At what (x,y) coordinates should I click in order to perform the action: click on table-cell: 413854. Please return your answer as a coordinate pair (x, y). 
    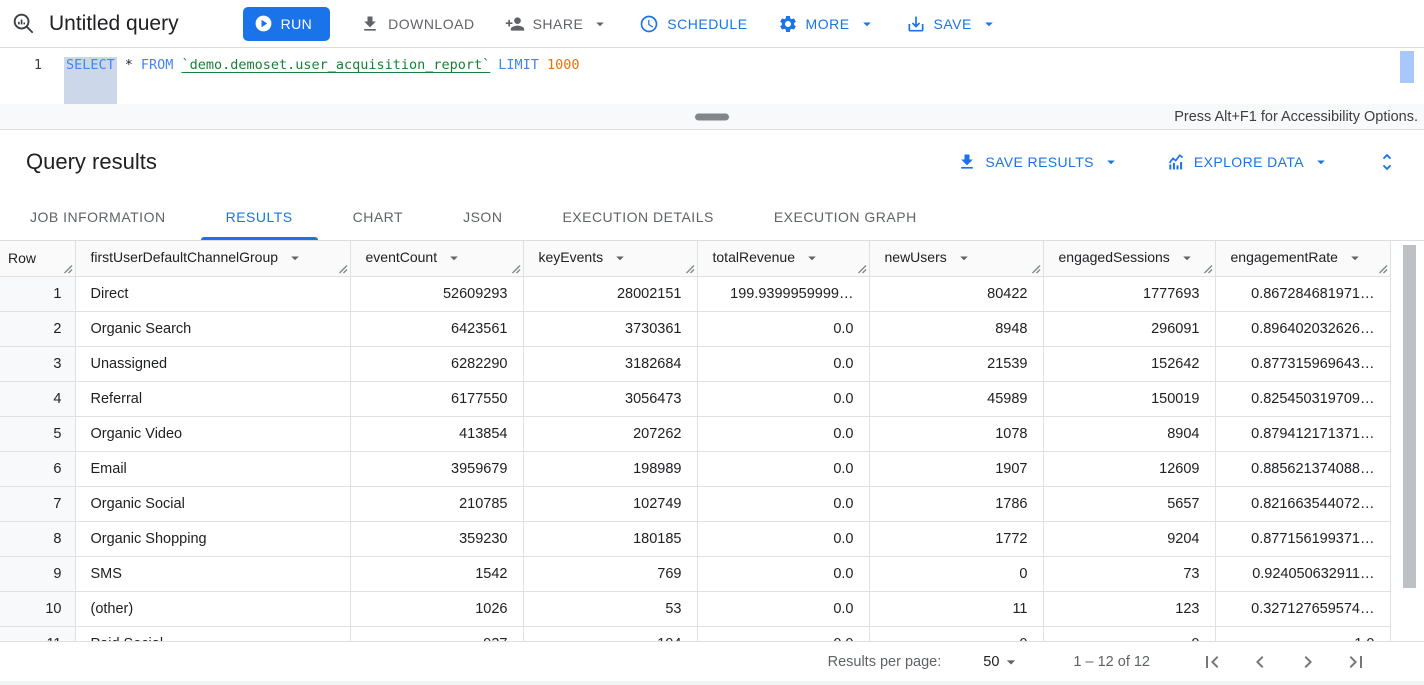
    Looking at the image, I should click on (437, 434).